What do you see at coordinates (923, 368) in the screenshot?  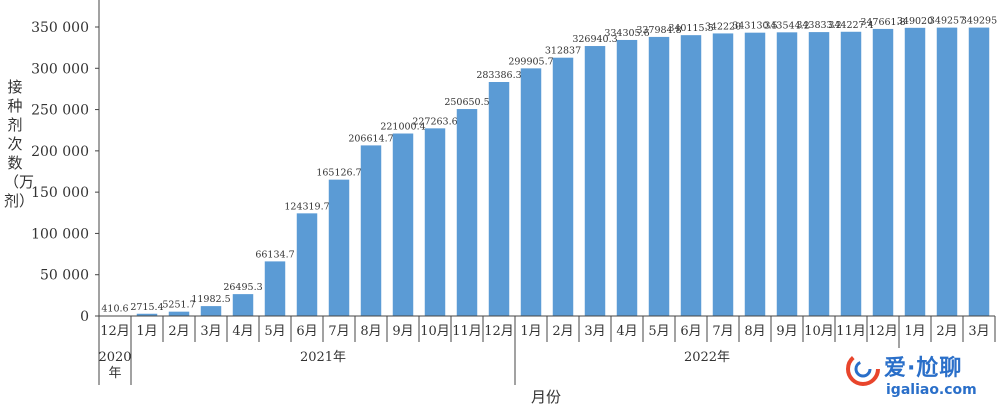 I see `watermark-text: 爱·尬聊` at bounding box center [923, 368].